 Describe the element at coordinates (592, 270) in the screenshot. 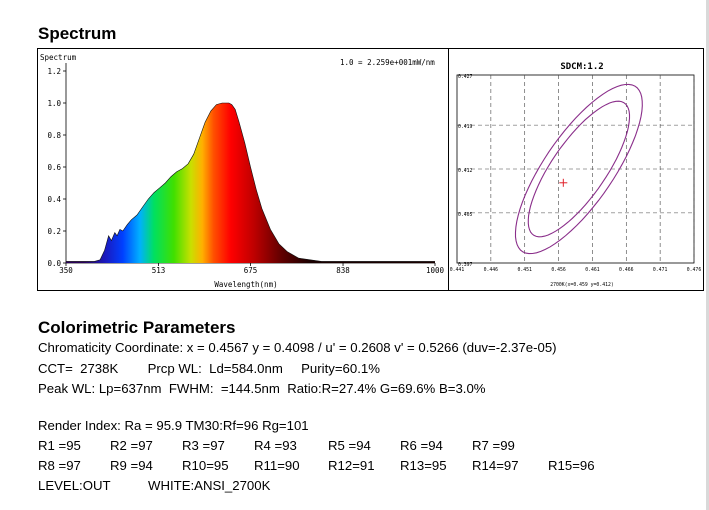

I see `sdcm-xtick-label: 0.461` at that location.